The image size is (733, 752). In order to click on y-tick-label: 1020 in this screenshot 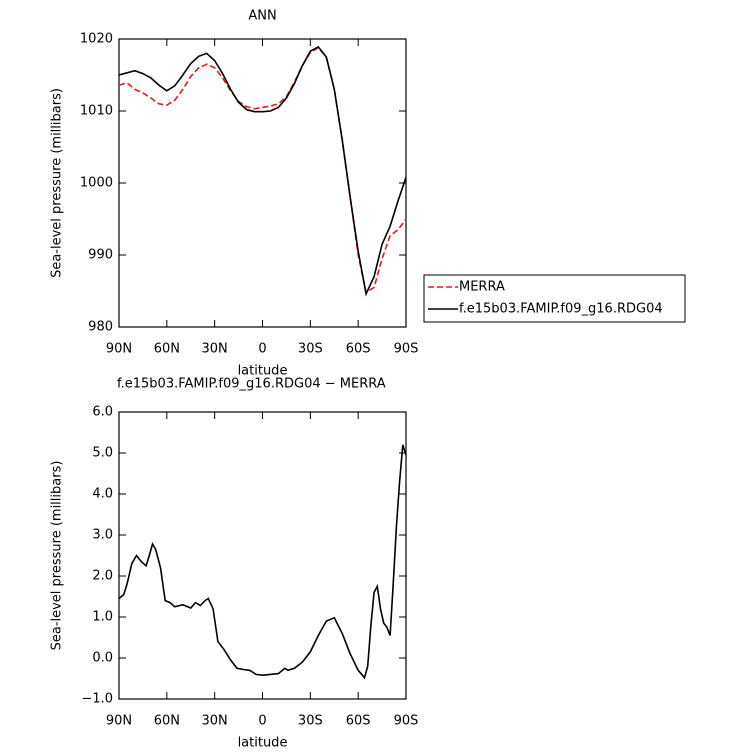, I will do `click(96, 39)`.